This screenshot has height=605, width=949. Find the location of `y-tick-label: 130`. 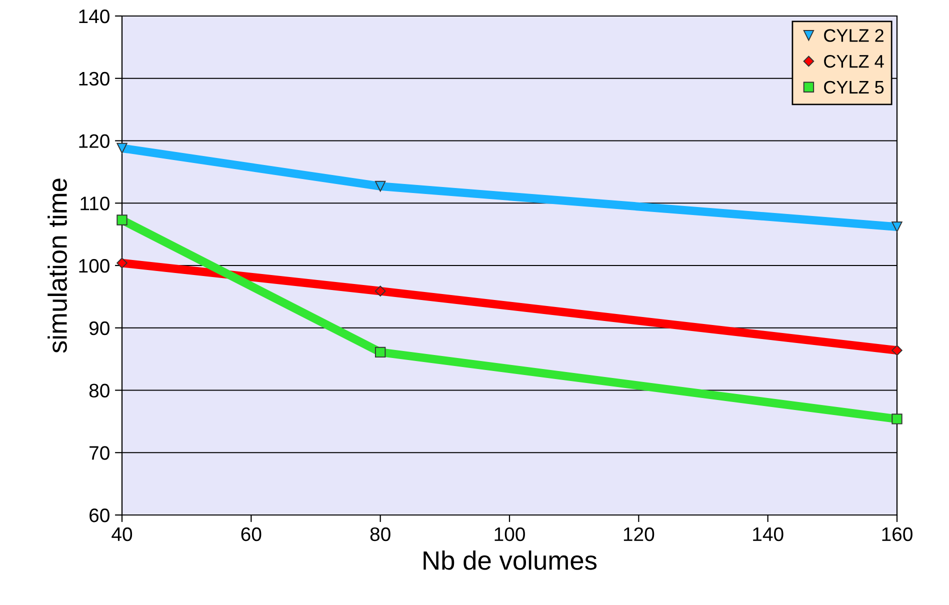

y-tick-label: 130 is located at coordinates (94, 79).